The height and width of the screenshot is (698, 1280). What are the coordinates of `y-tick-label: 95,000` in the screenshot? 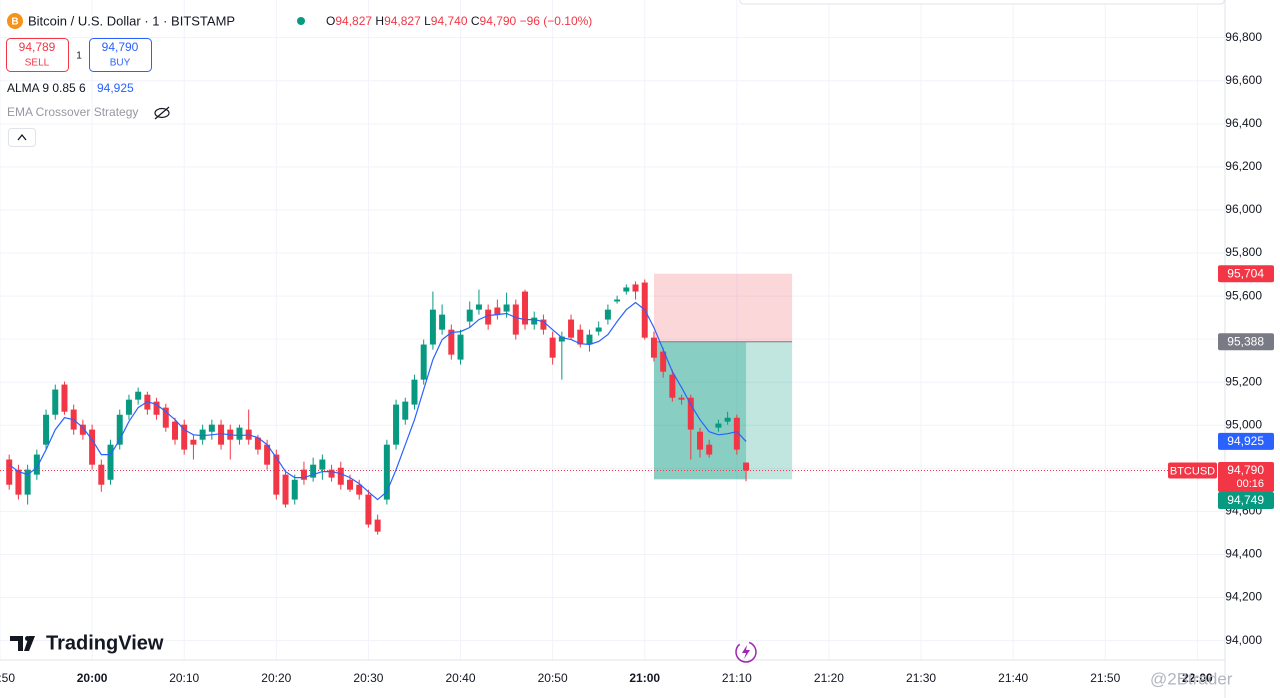 It's located at (1243, 424).